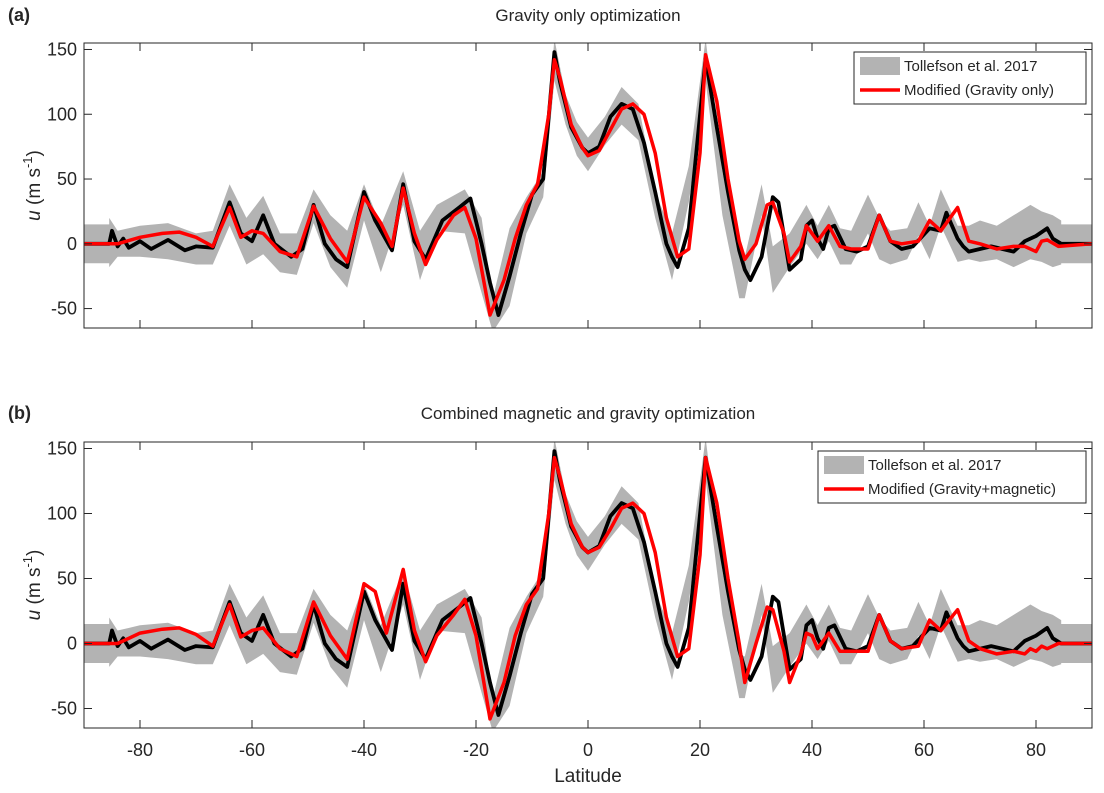  What do you see at coordinates (962, 489) in the screenshot?
I see `legend-label: Modified (Gravity+magnetic)` at bounding box center [962, 489].